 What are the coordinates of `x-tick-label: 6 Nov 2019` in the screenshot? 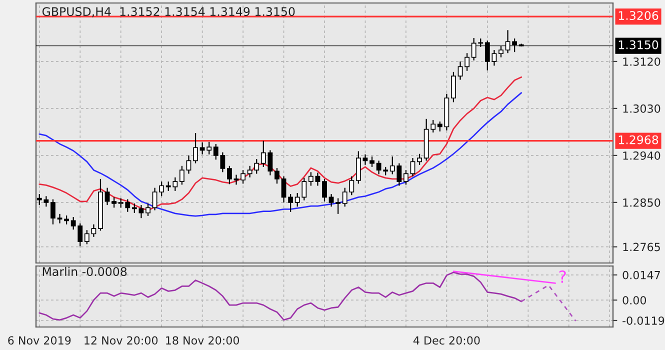 It's located at (39, 340).